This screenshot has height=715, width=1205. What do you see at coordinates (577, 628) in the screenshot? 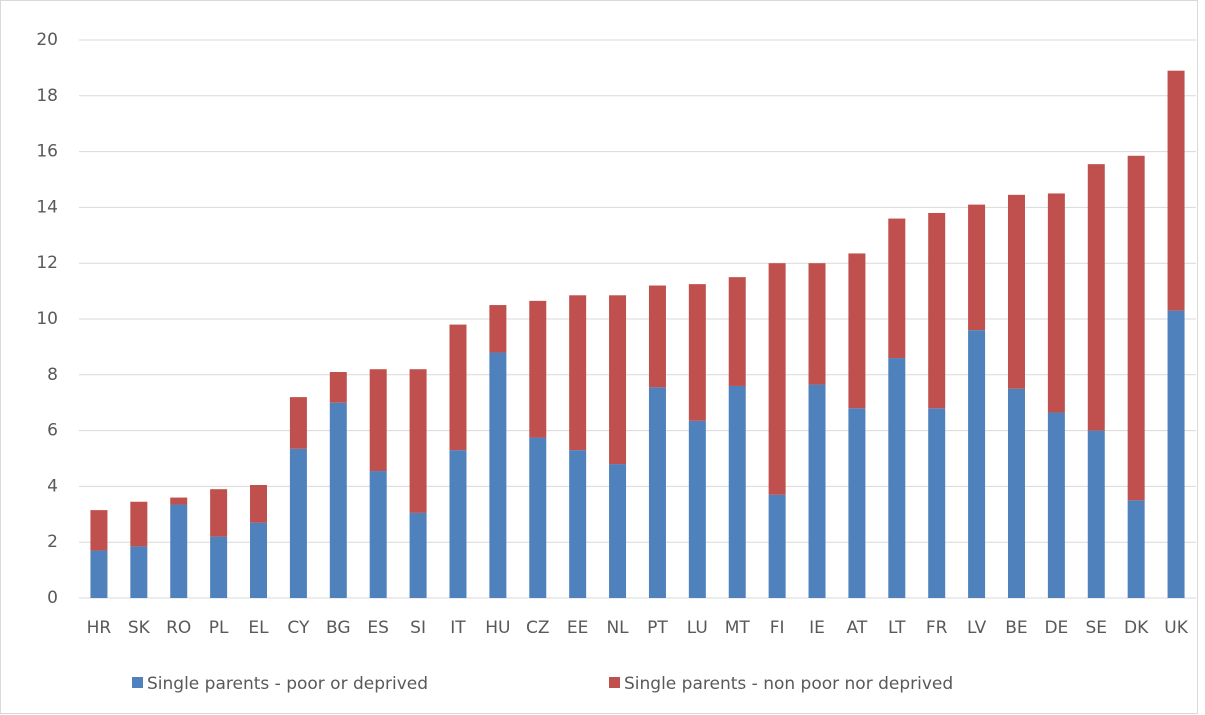
I see `x-tick-label: EE` at bounding box center [577, 628].